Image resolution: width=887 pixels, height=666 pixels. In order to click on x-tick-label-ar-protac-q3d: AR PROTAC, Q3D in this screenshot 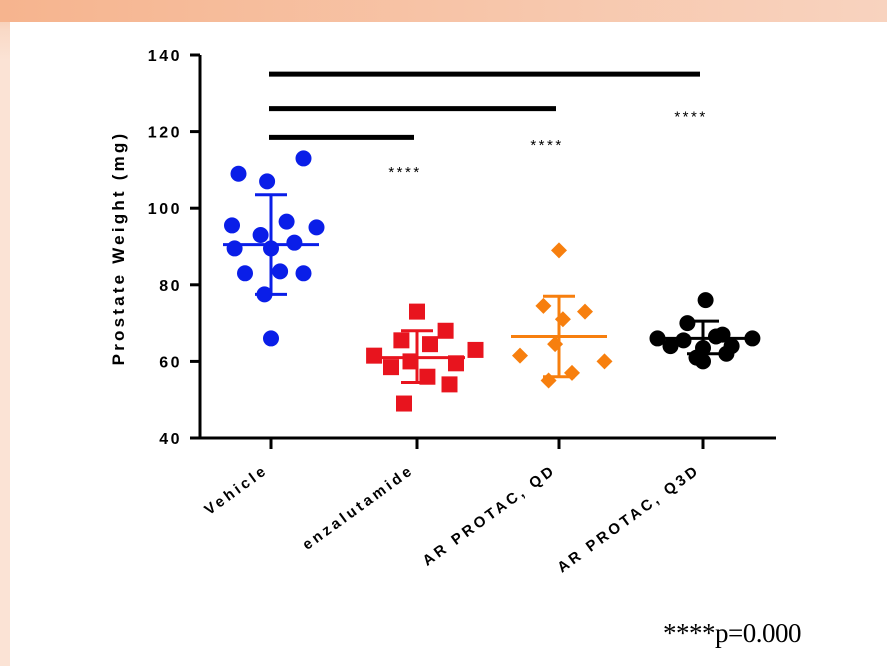, I will do `click(628, 518)`.